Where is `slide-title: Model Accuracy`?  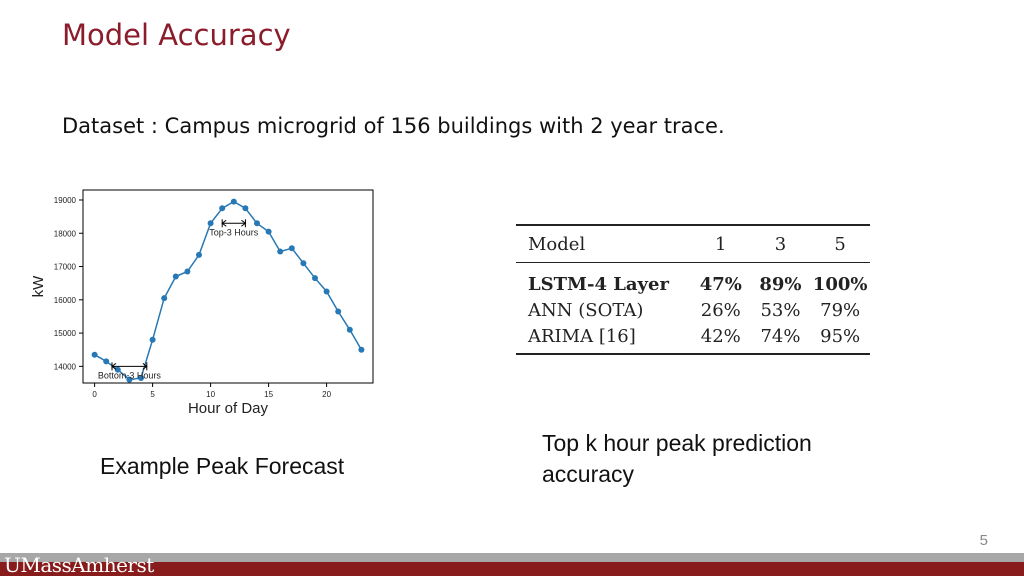 slide-title: Model Accuracy is located at coordinates (176, 35).